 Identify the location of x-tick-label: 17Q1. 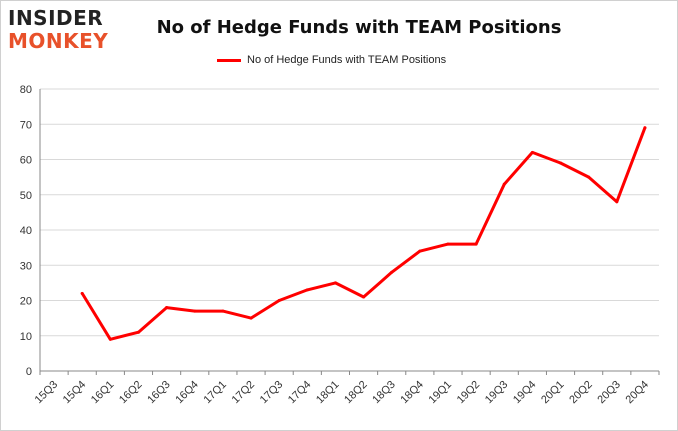
(215, 393).